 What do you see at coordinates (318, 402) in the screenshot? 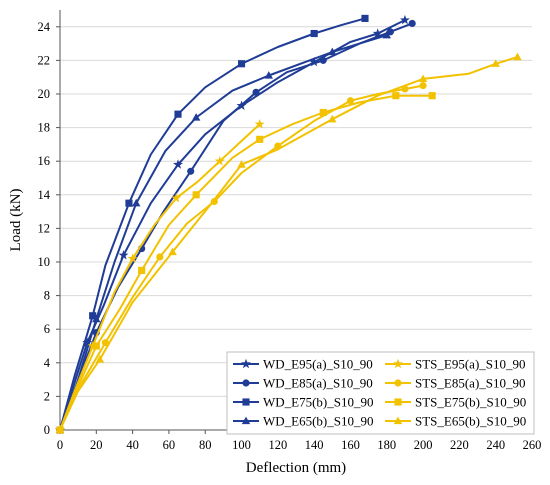
I see `legend-label: WD_E75(b)_S10_90` at bounding box center [318, 402].